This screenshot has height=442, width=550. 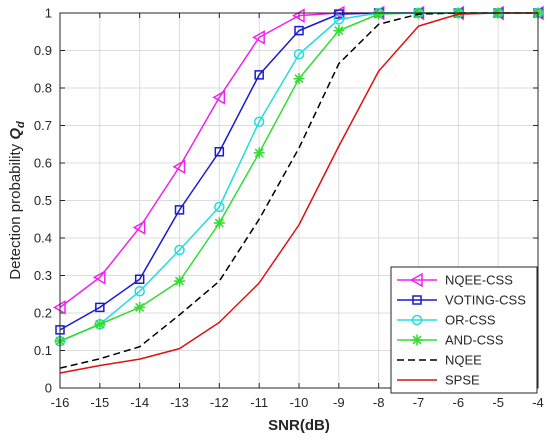 I want to click on legend-item: NQEE-CSS, so click(x=455, y=280).